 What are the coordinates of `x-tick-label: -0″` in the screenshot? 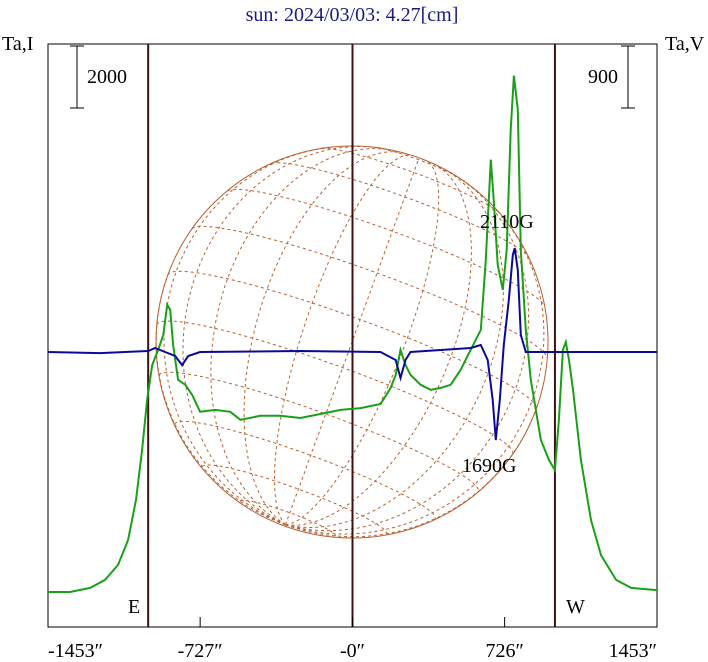 It's located at (352, 651).